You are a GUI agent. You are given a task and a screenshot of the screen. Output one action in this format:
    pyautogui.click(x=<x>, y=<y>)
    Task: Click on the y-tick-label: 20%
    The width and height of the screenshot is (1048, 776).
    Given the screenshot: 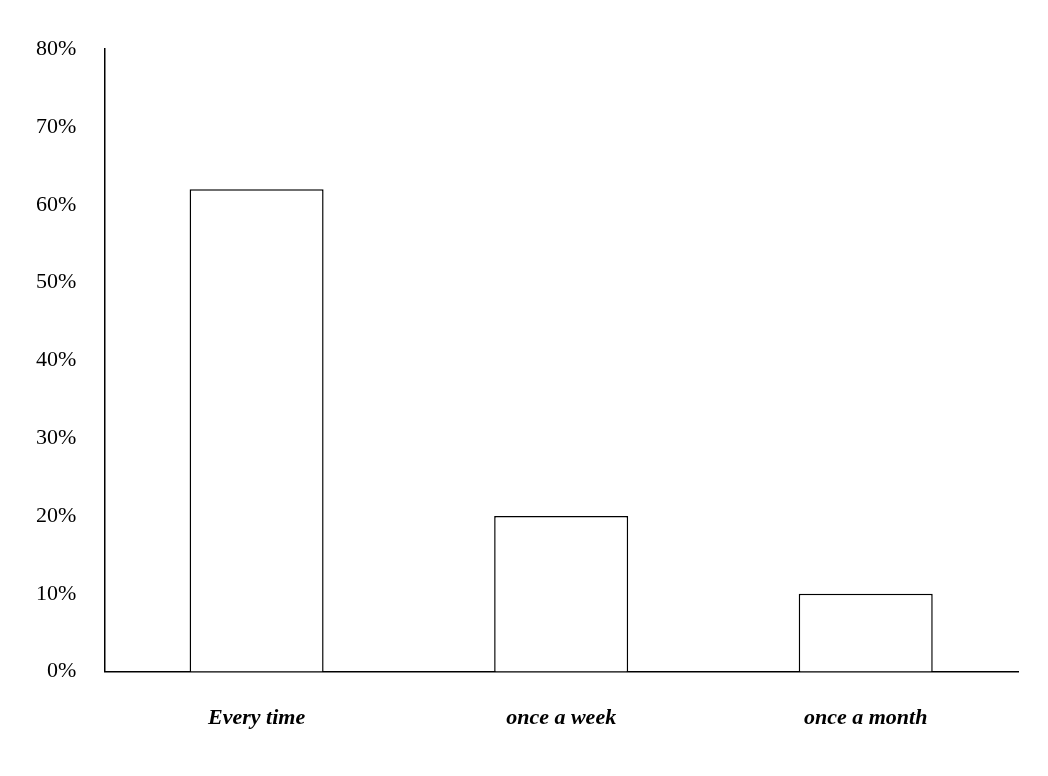 What is the action you would take?
    pyautogui.click(x=56, y=514)
    